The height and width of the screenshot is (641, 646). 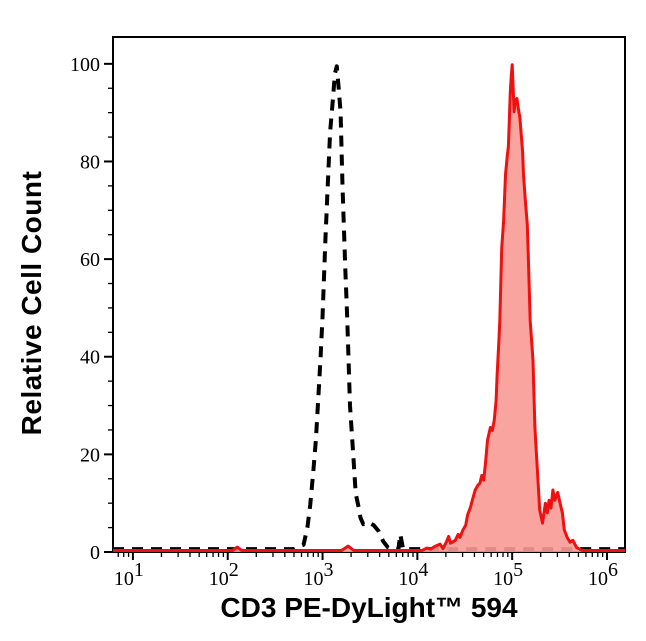 I want to click on y-tick-label: 80, so click(x=90, y=162).